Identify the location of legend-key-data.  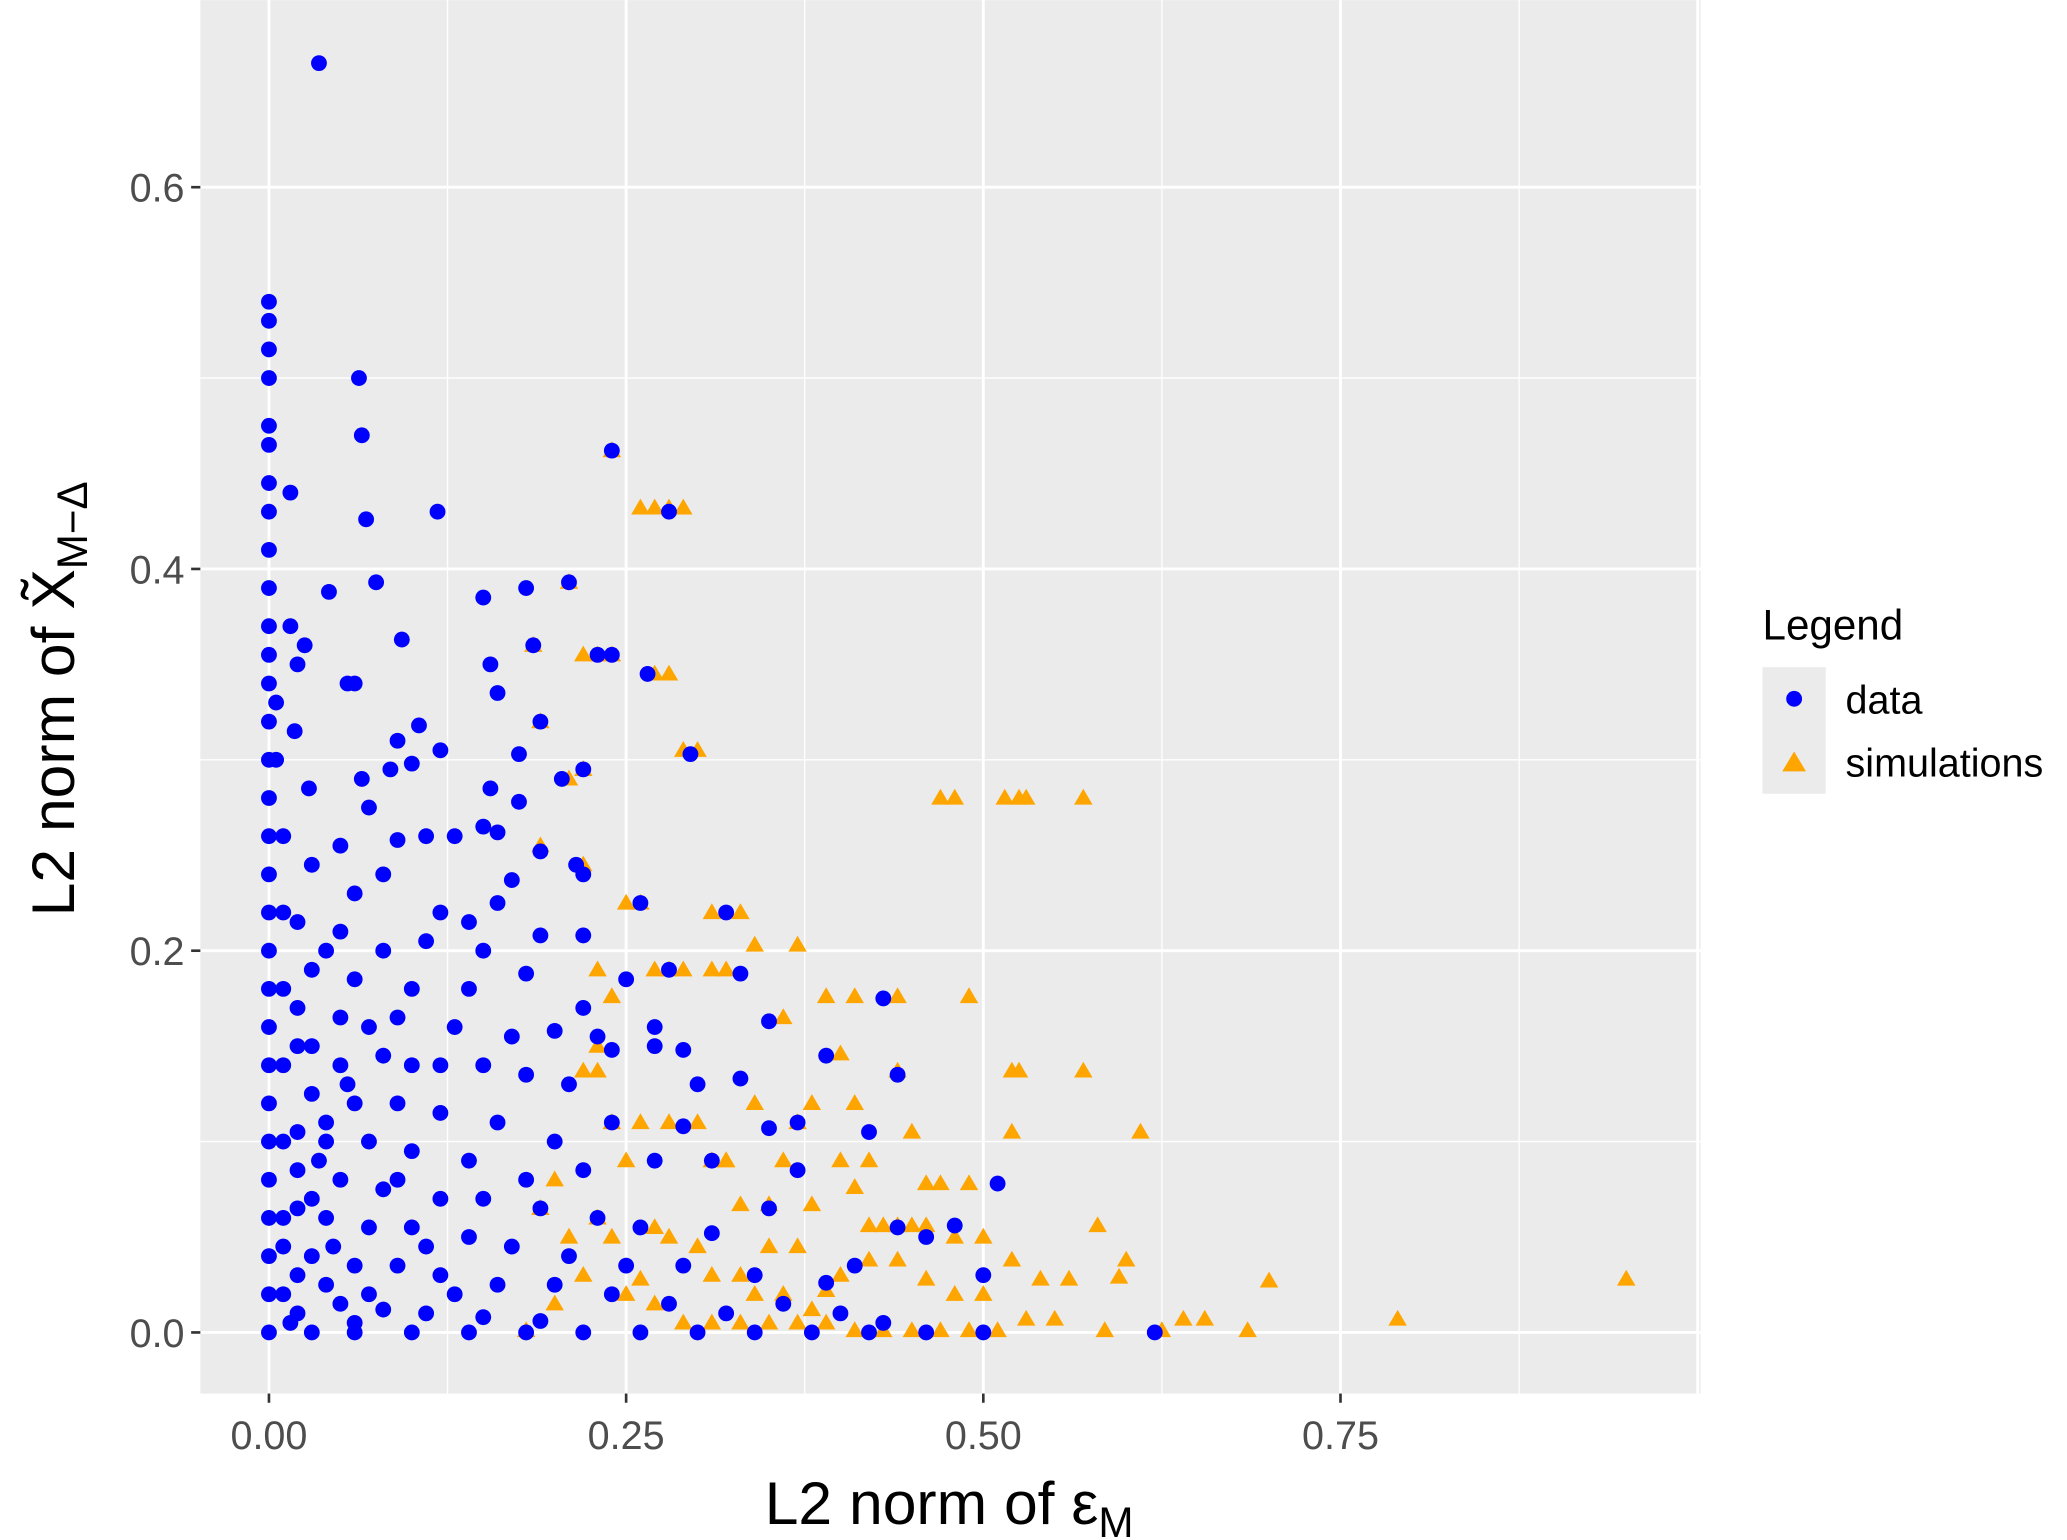
(1794, 698).